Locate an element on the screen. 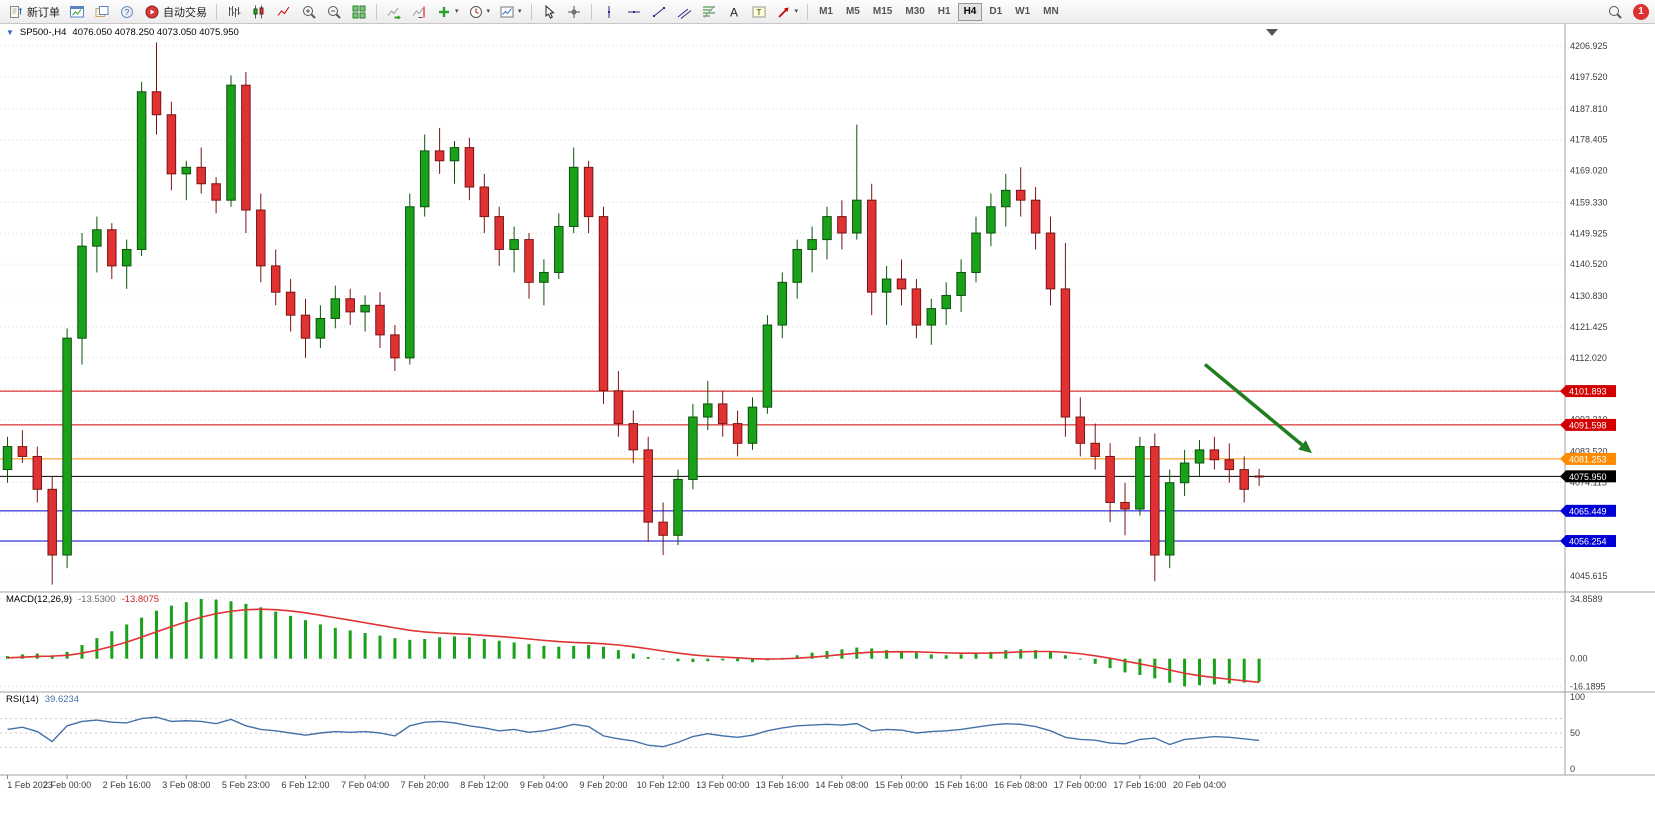  rsi-scale-0: 0 is located at coordinates (1572, 769).